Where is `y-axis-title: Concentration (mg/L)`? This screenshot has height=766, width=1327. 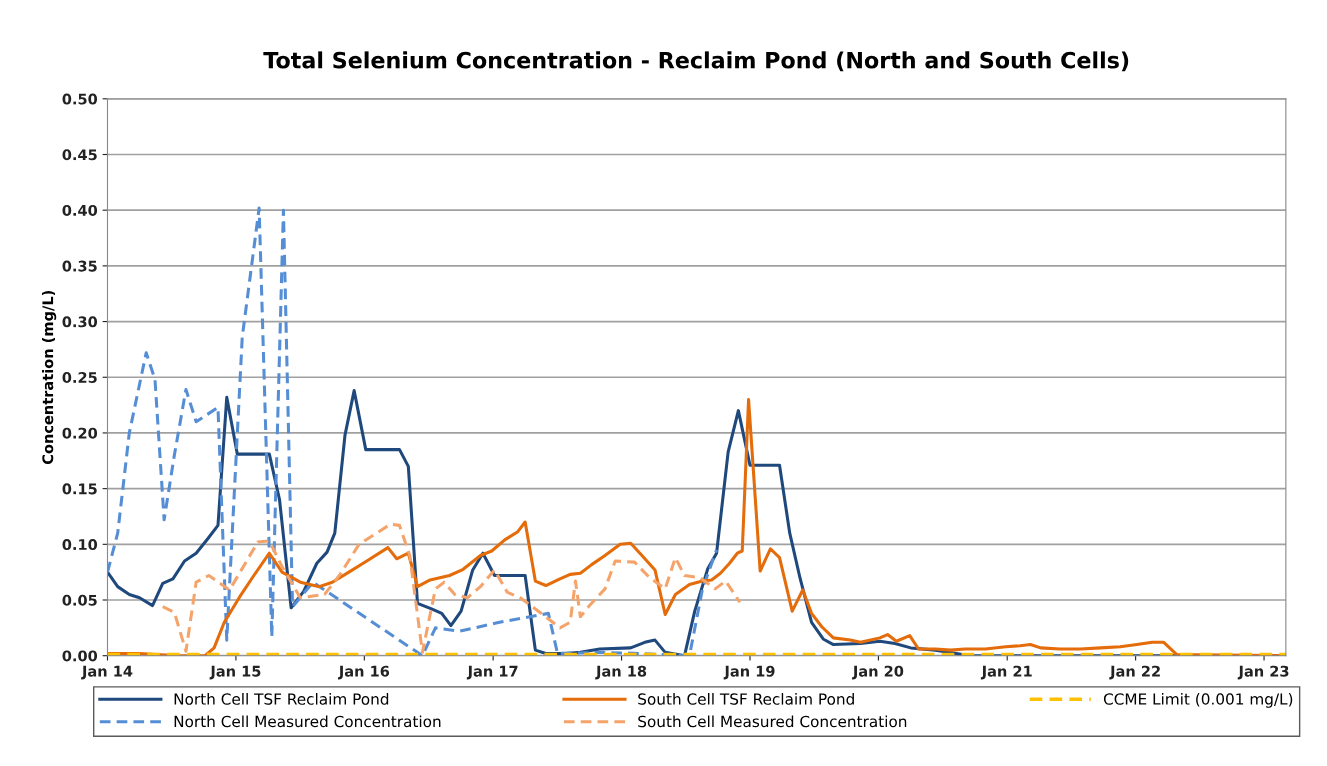
y-axis-title: Concentration (mg/L) is located at coordinates (49, 377).